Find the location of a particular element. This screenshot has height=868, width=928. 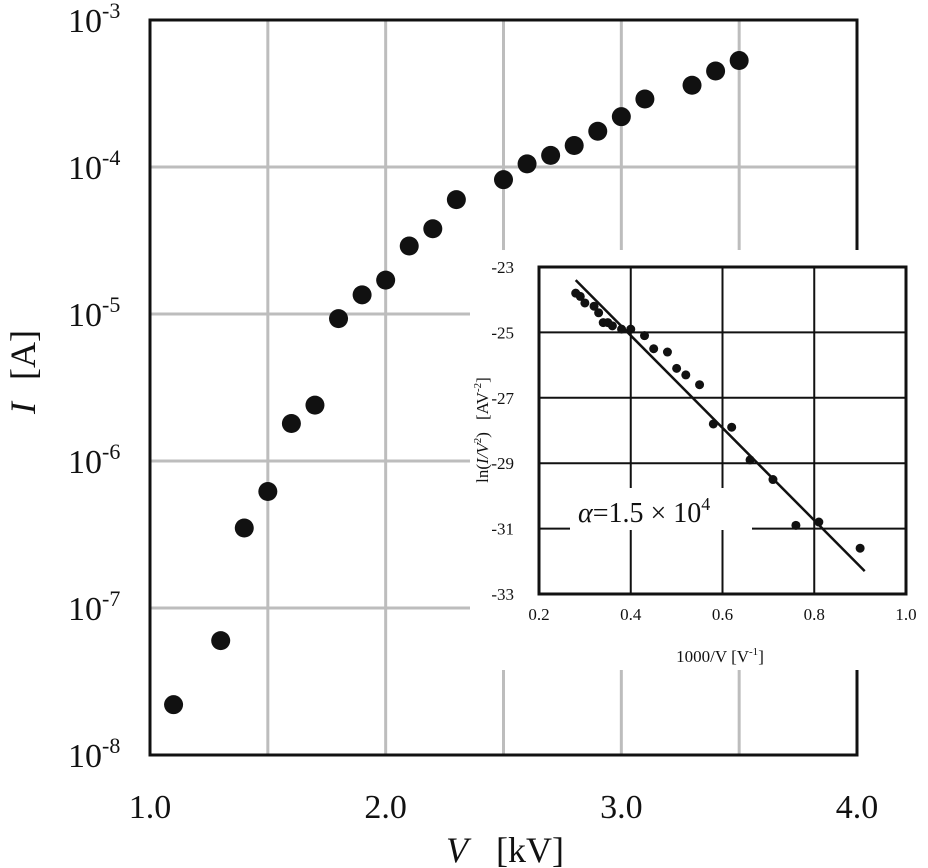

inset-y-ln: ln( is located at coordinates (482, 473).